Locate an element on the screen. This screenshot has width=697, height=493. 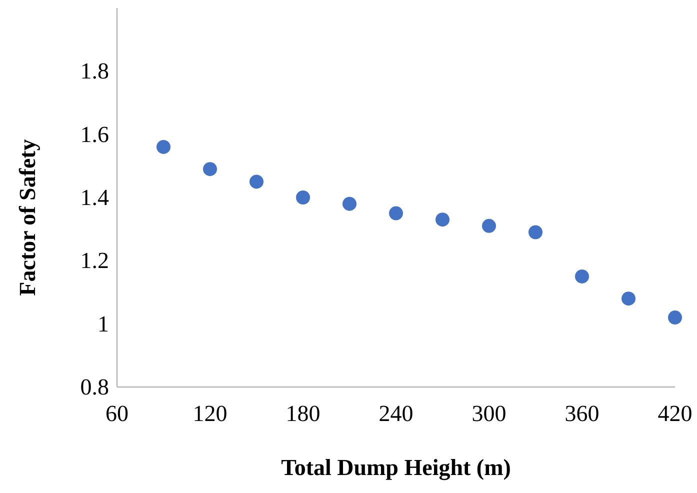
y-tick-label: 1.8 is located at coordinates (94, 71).